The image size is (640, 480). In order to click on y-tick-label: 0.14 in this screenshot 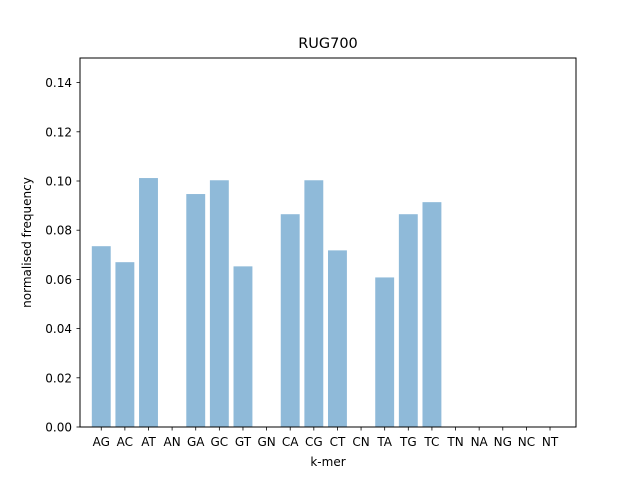, I will do `click(58, 83)`.